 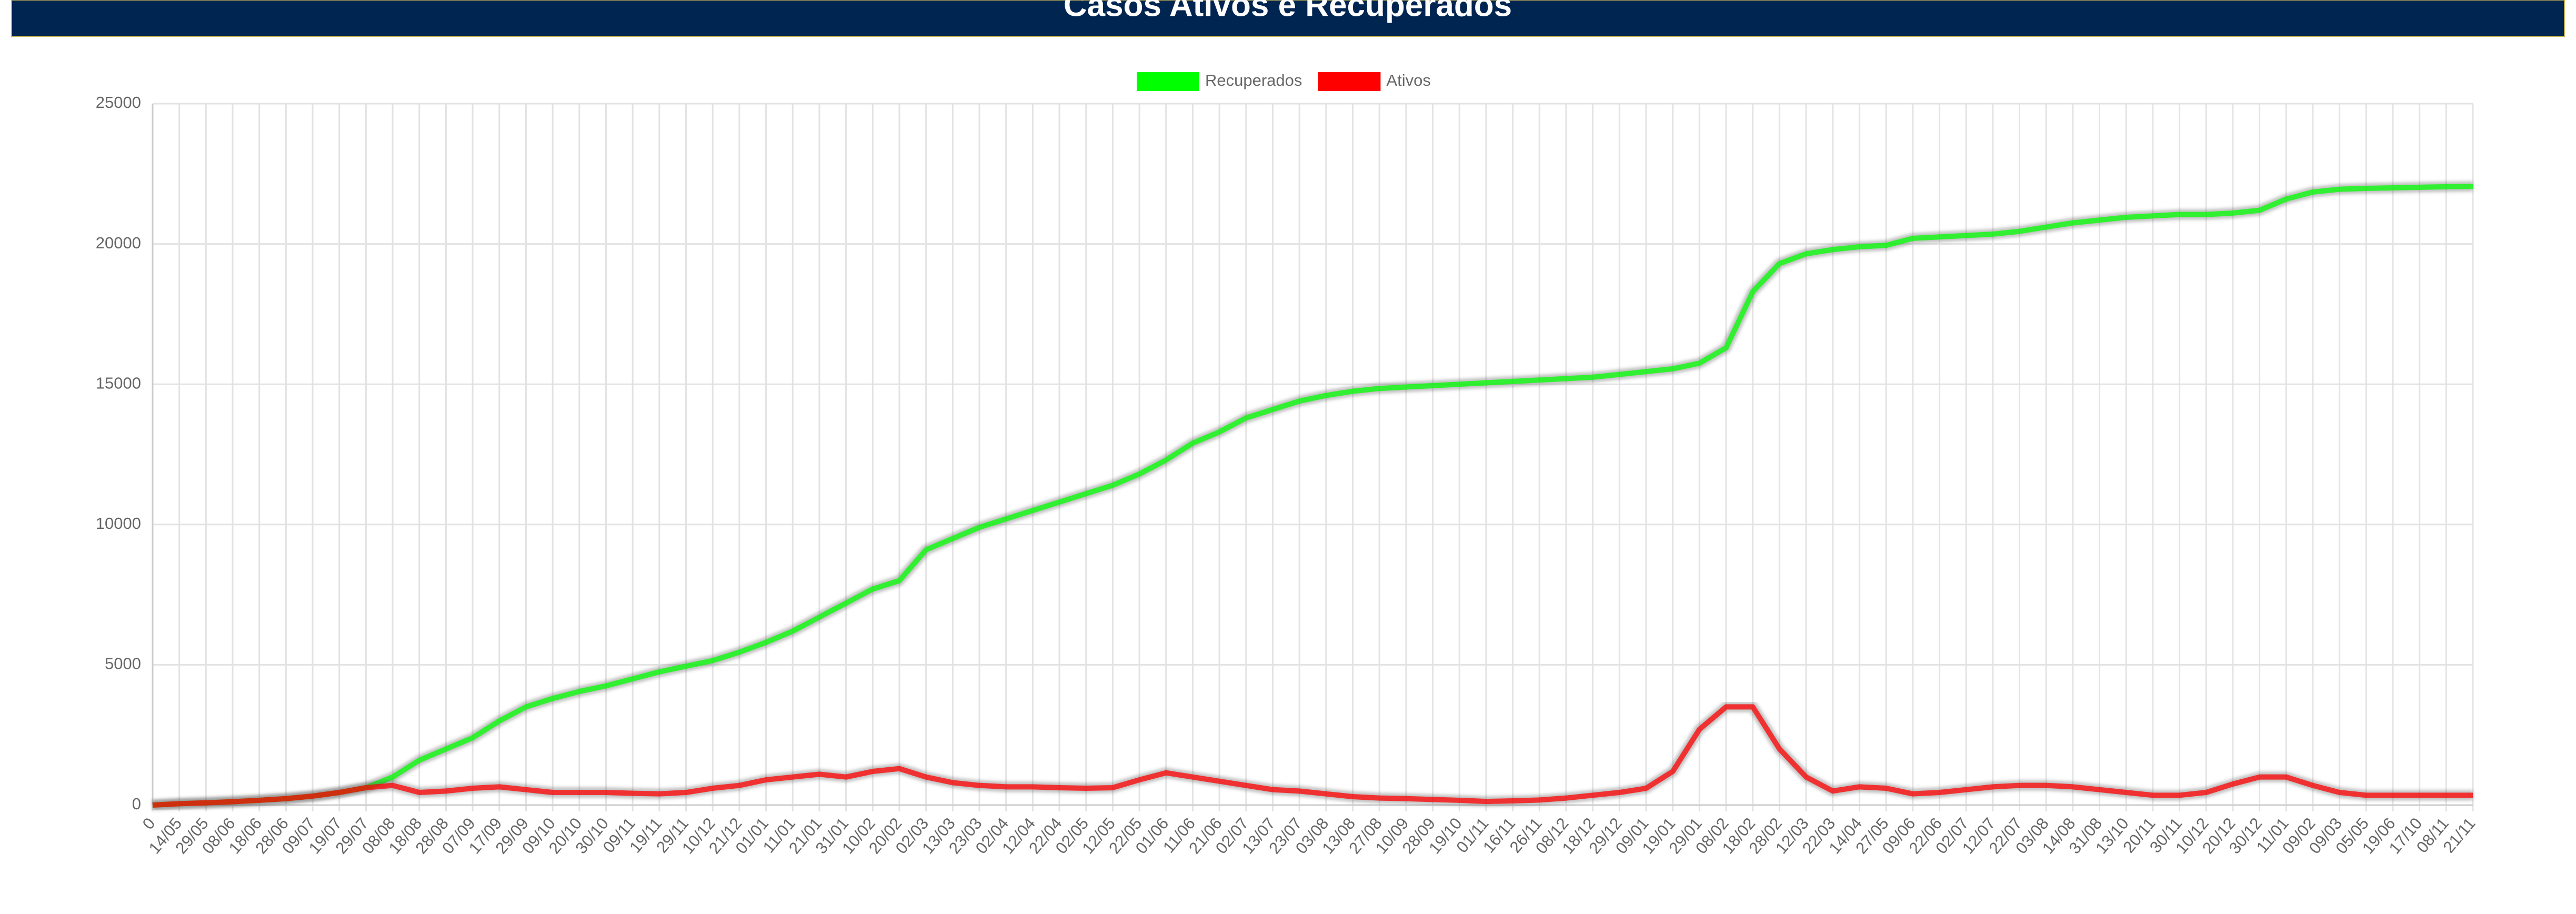 I want to click on legend: Recuperados Ativos, so click(x=1284, y=81).